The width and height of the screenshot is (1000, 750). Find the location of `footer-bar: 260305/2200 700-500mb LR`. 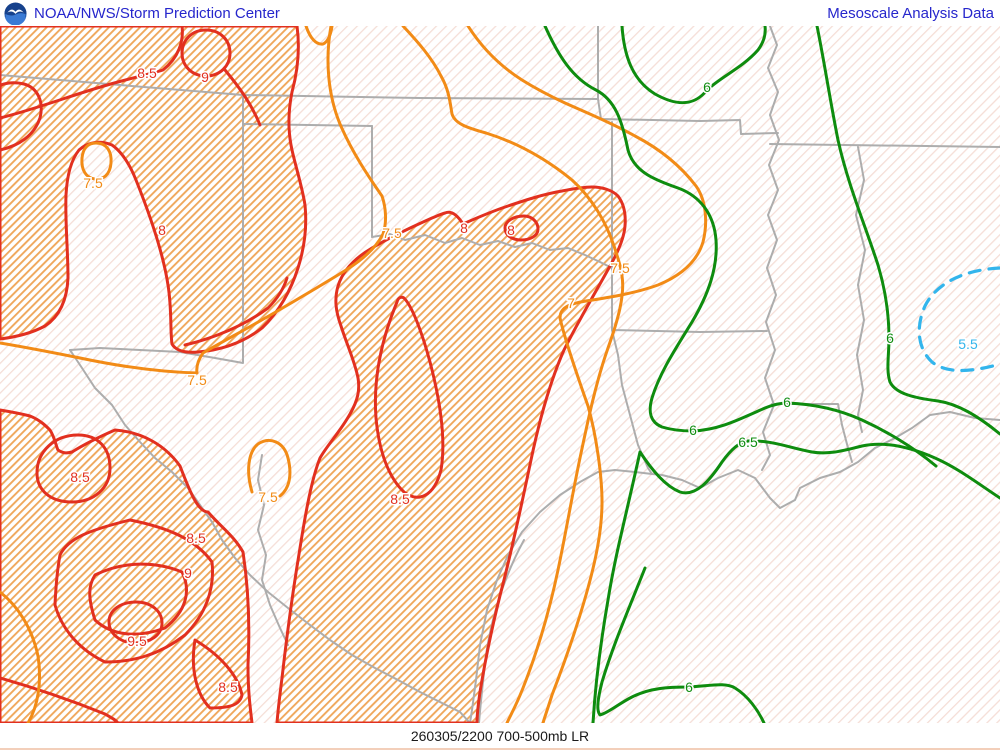

footer-bar: 260305/2200 700-500mb LR is located at coordinates (500, 736).